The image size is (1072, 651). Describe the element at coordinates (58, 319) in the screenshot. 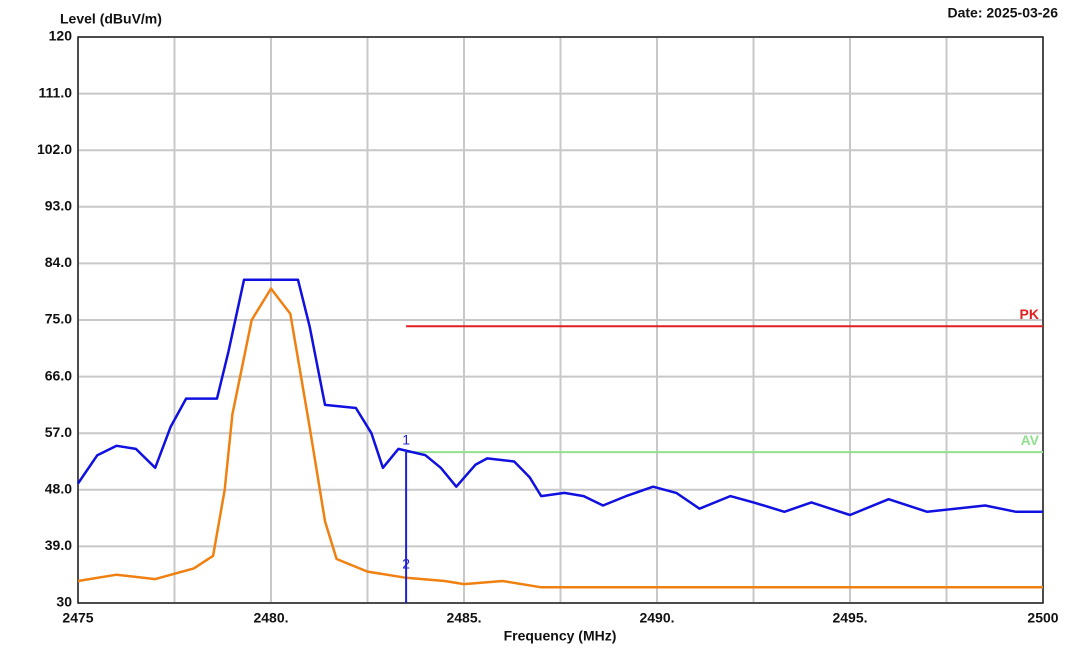

I see `y-tick-label: 75.0` at that location.